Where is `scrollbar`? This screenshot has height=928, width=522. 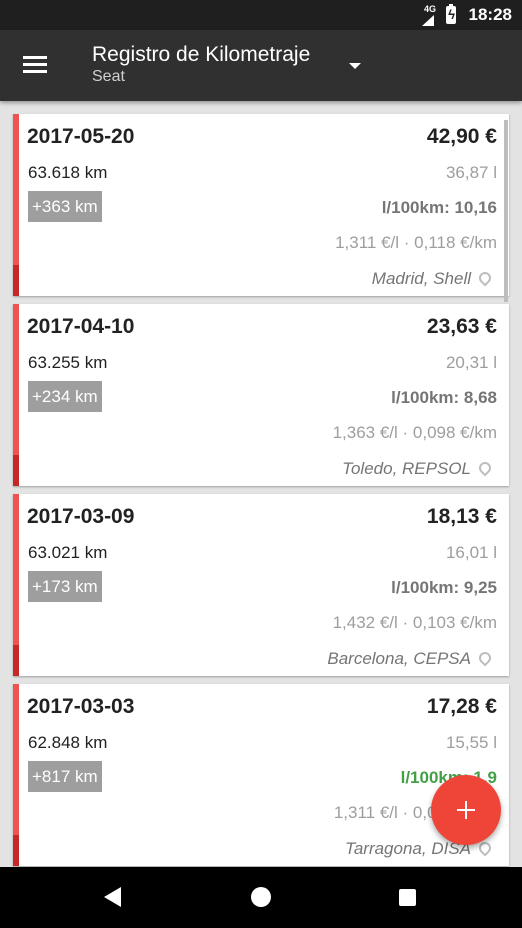
scrollbar is located at coordinates (506, 211).